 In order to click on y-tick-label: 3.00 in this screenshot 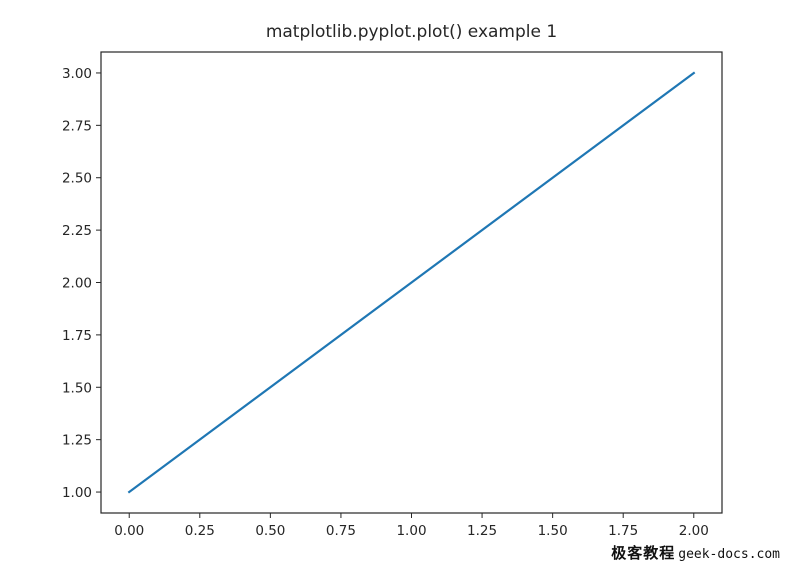, I will do `click(77, 74)`.